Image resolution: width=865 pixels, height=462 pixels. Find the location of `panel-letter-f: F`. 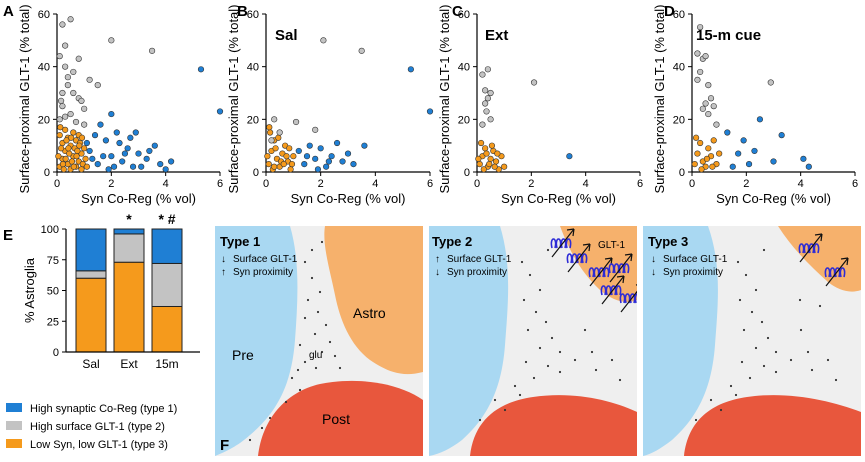

panel-letter-f: F is located at coordinates (224, 445).